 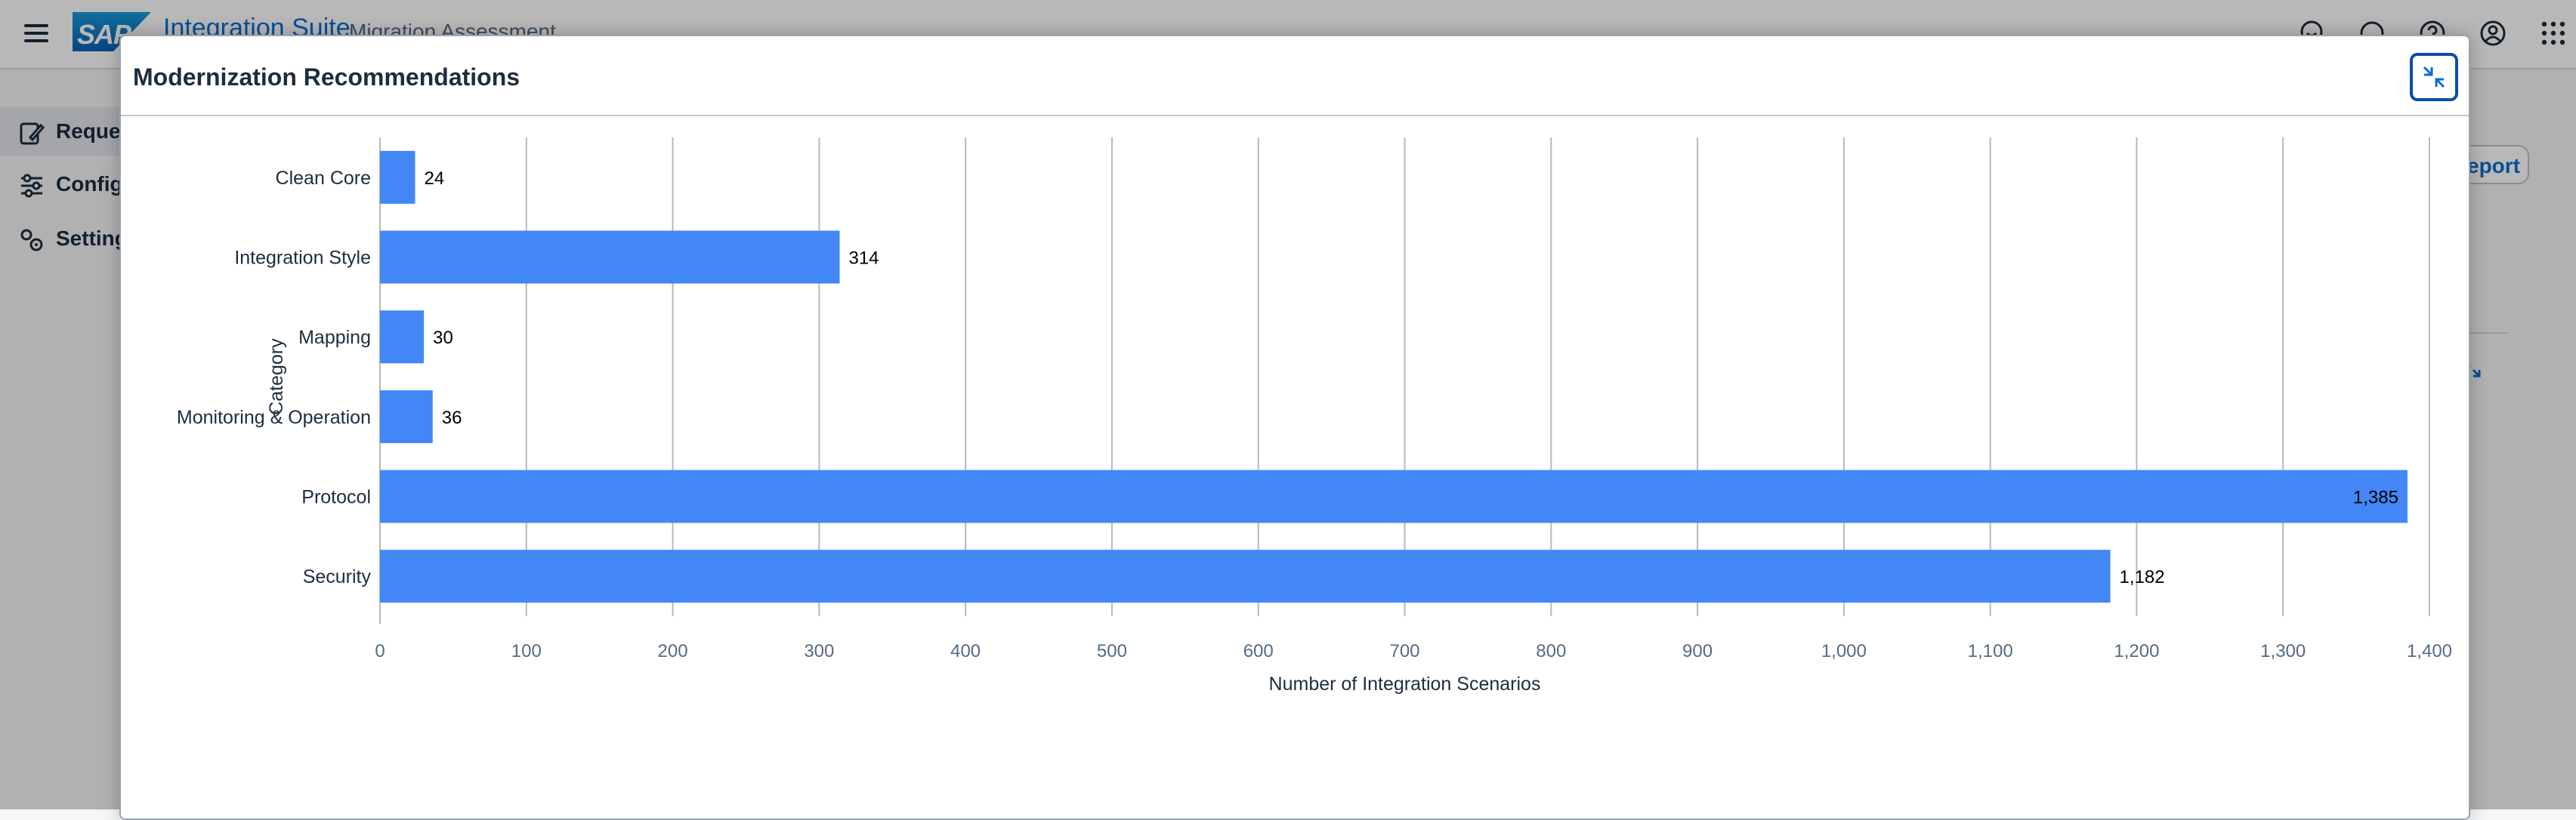 What do you see at coordinates (673, 651) in the screenshot?
I see `x-tick-label: 200` at bounding box center [673, 651].